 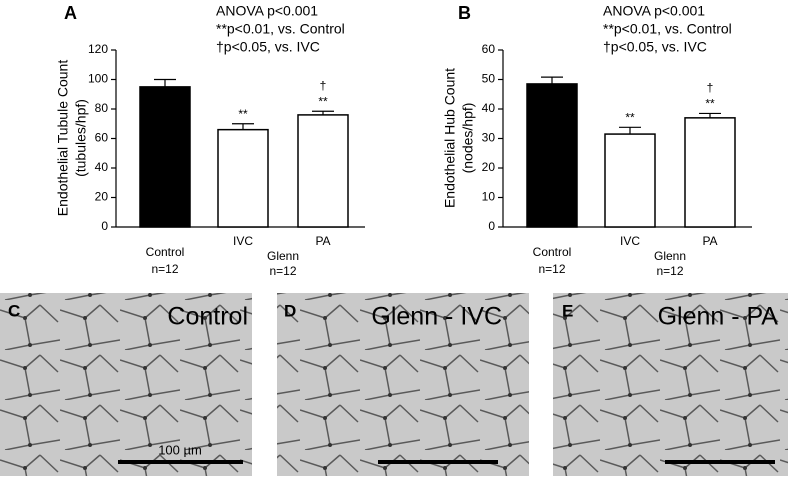 What do you see at coordinates (98, 79) in the screenshot?
I see `y-tick-label: 100` at bounding box center [98, 79].